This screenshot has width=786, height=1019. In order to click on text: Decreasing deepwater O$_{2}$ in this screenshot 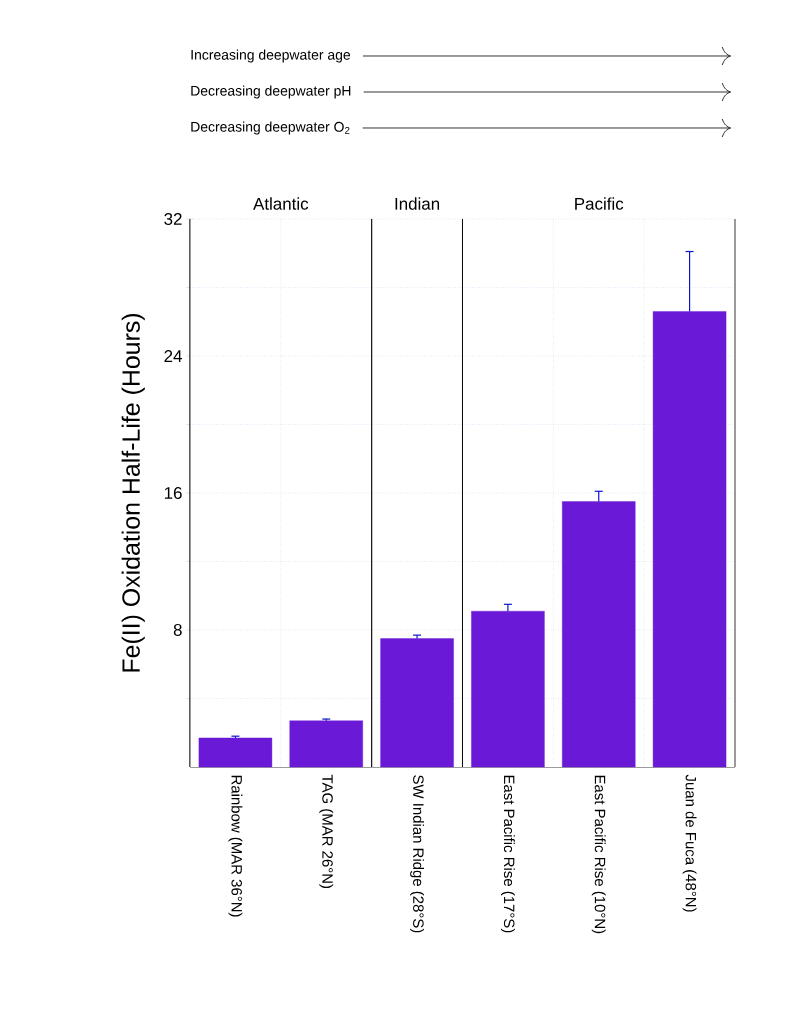, I will do `click(270, 128)`.